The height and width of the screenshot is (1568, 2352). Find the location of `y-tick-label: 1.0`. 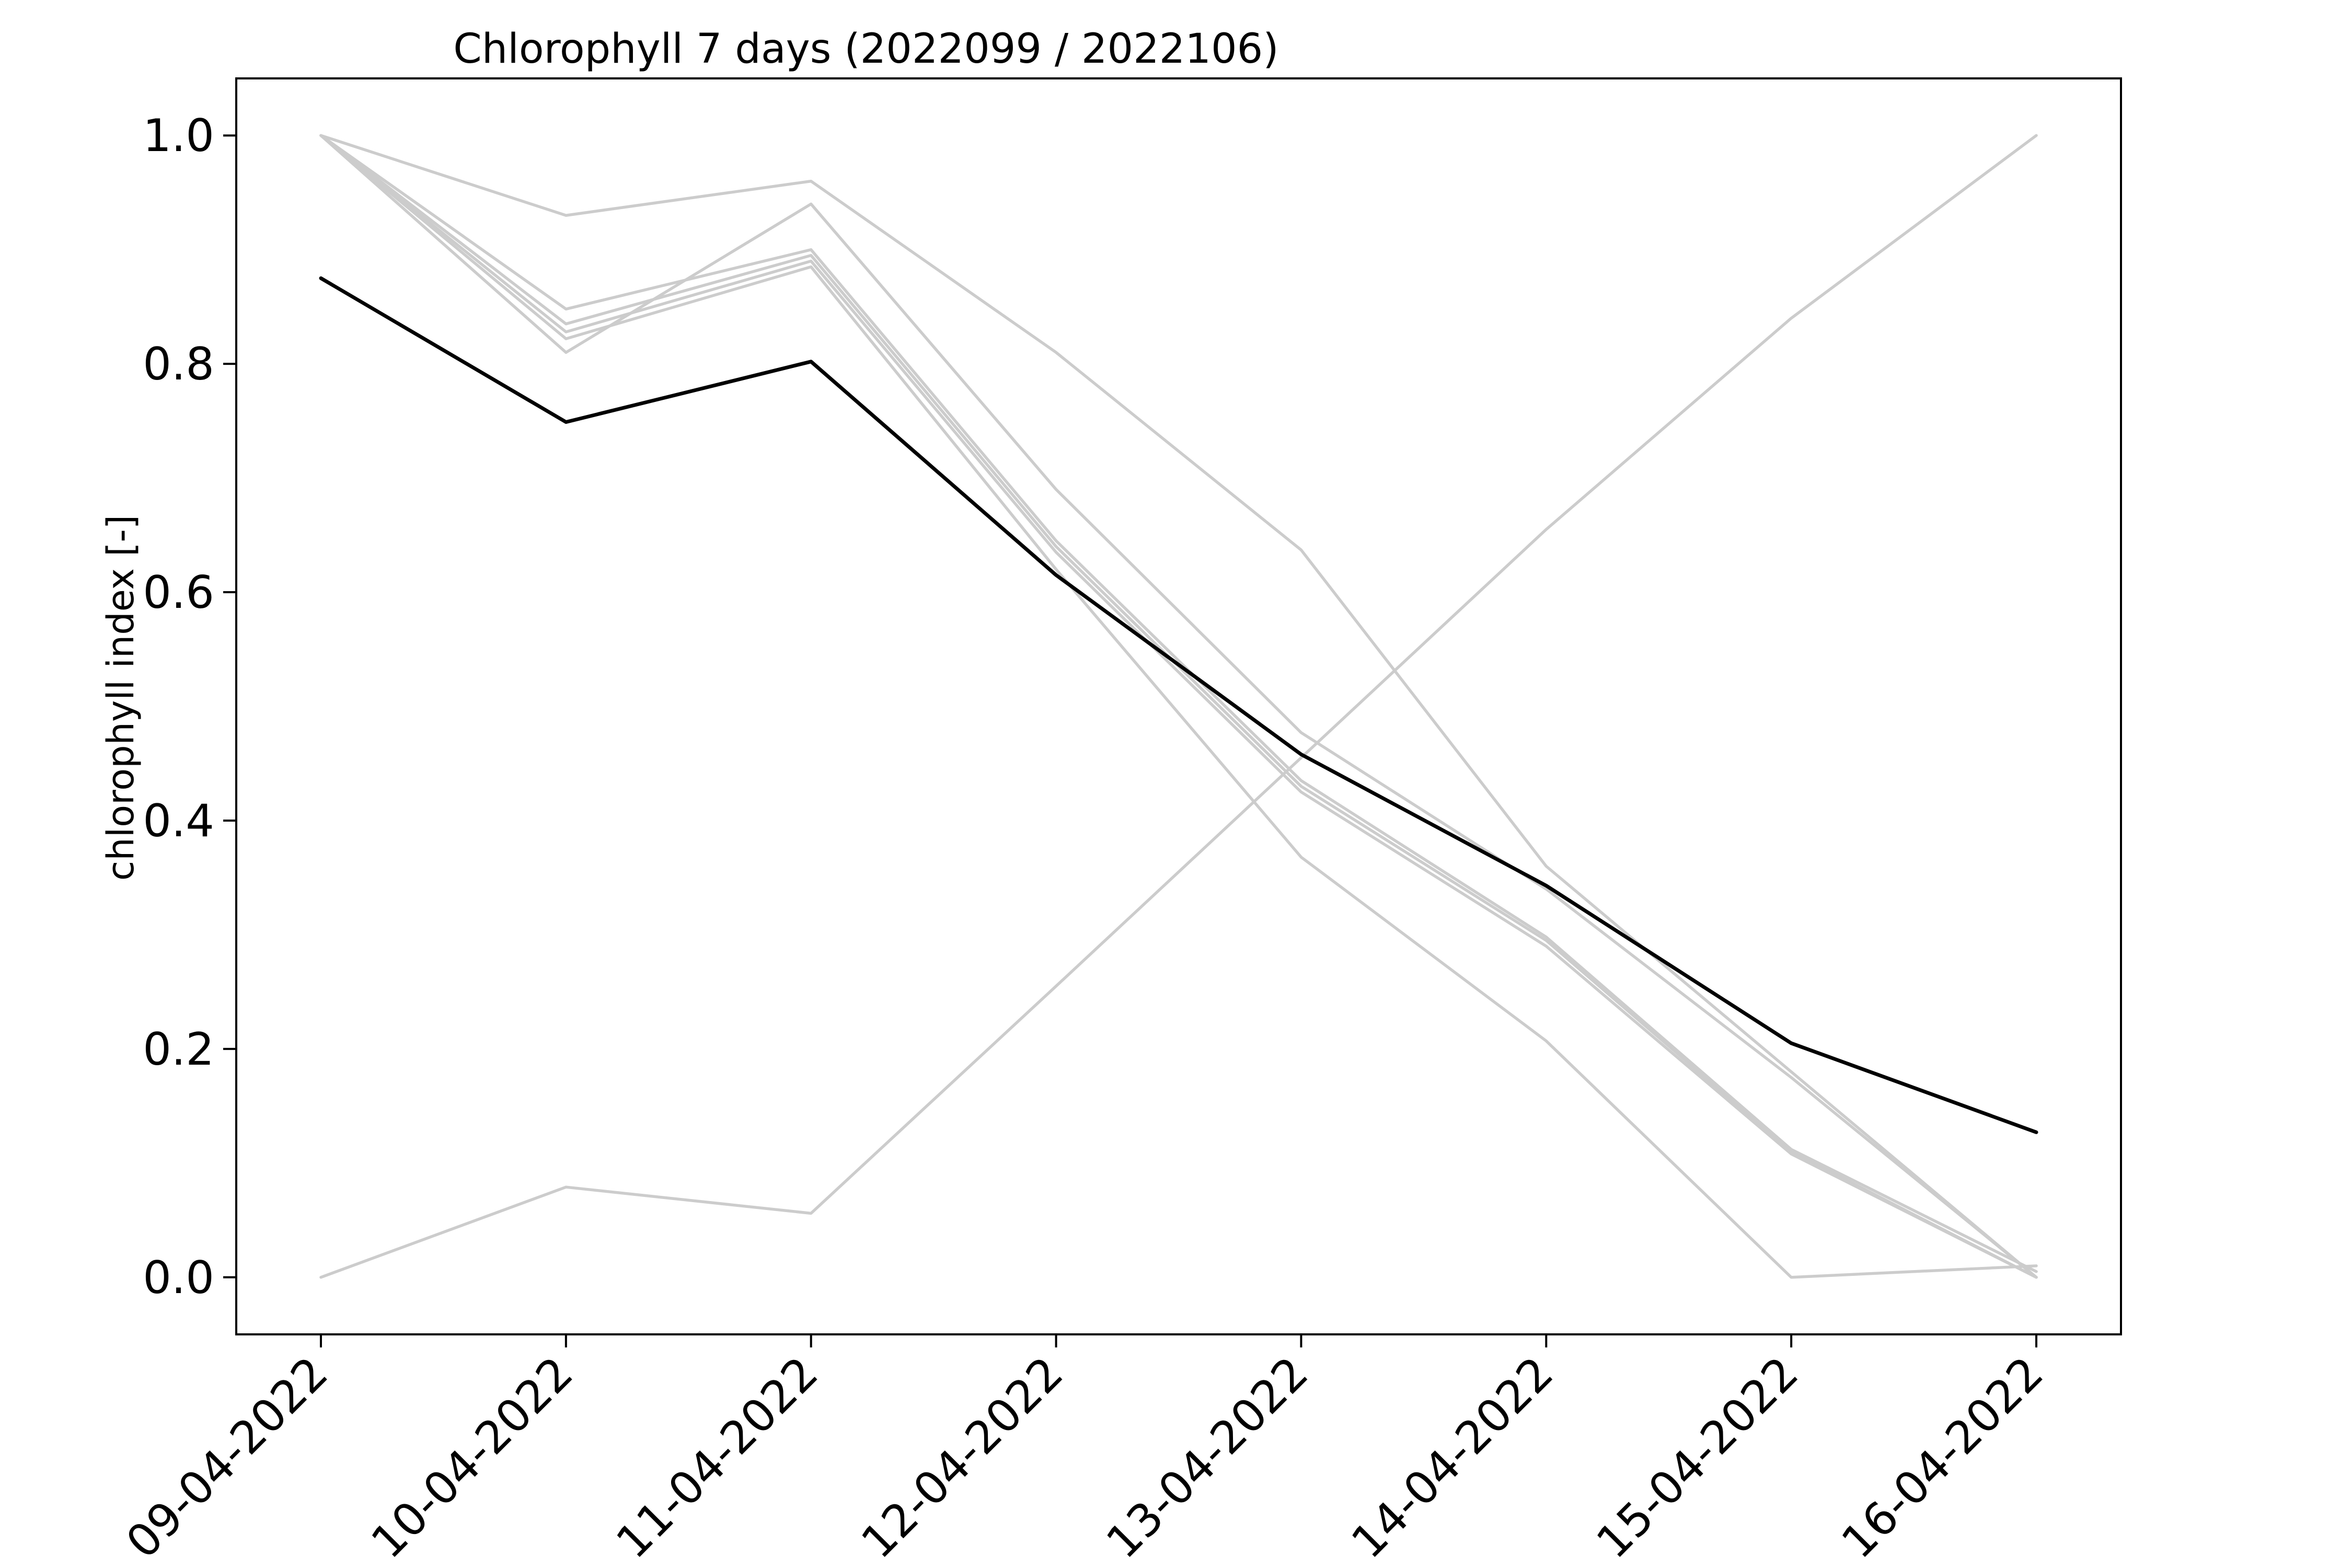

y-tick-label: 1.0 is located at coordinates (178, 136).